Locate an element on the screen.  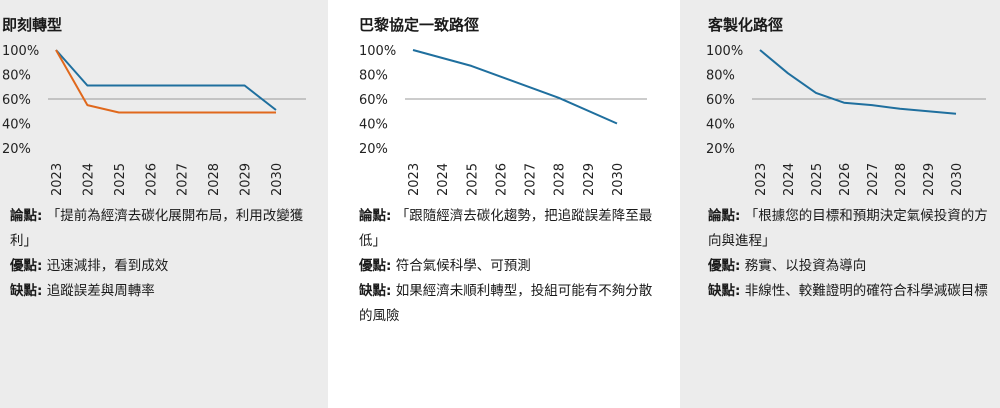
disadvantage-text: 追蹤誤差與周轉率 is located at coordinates (100, 291).